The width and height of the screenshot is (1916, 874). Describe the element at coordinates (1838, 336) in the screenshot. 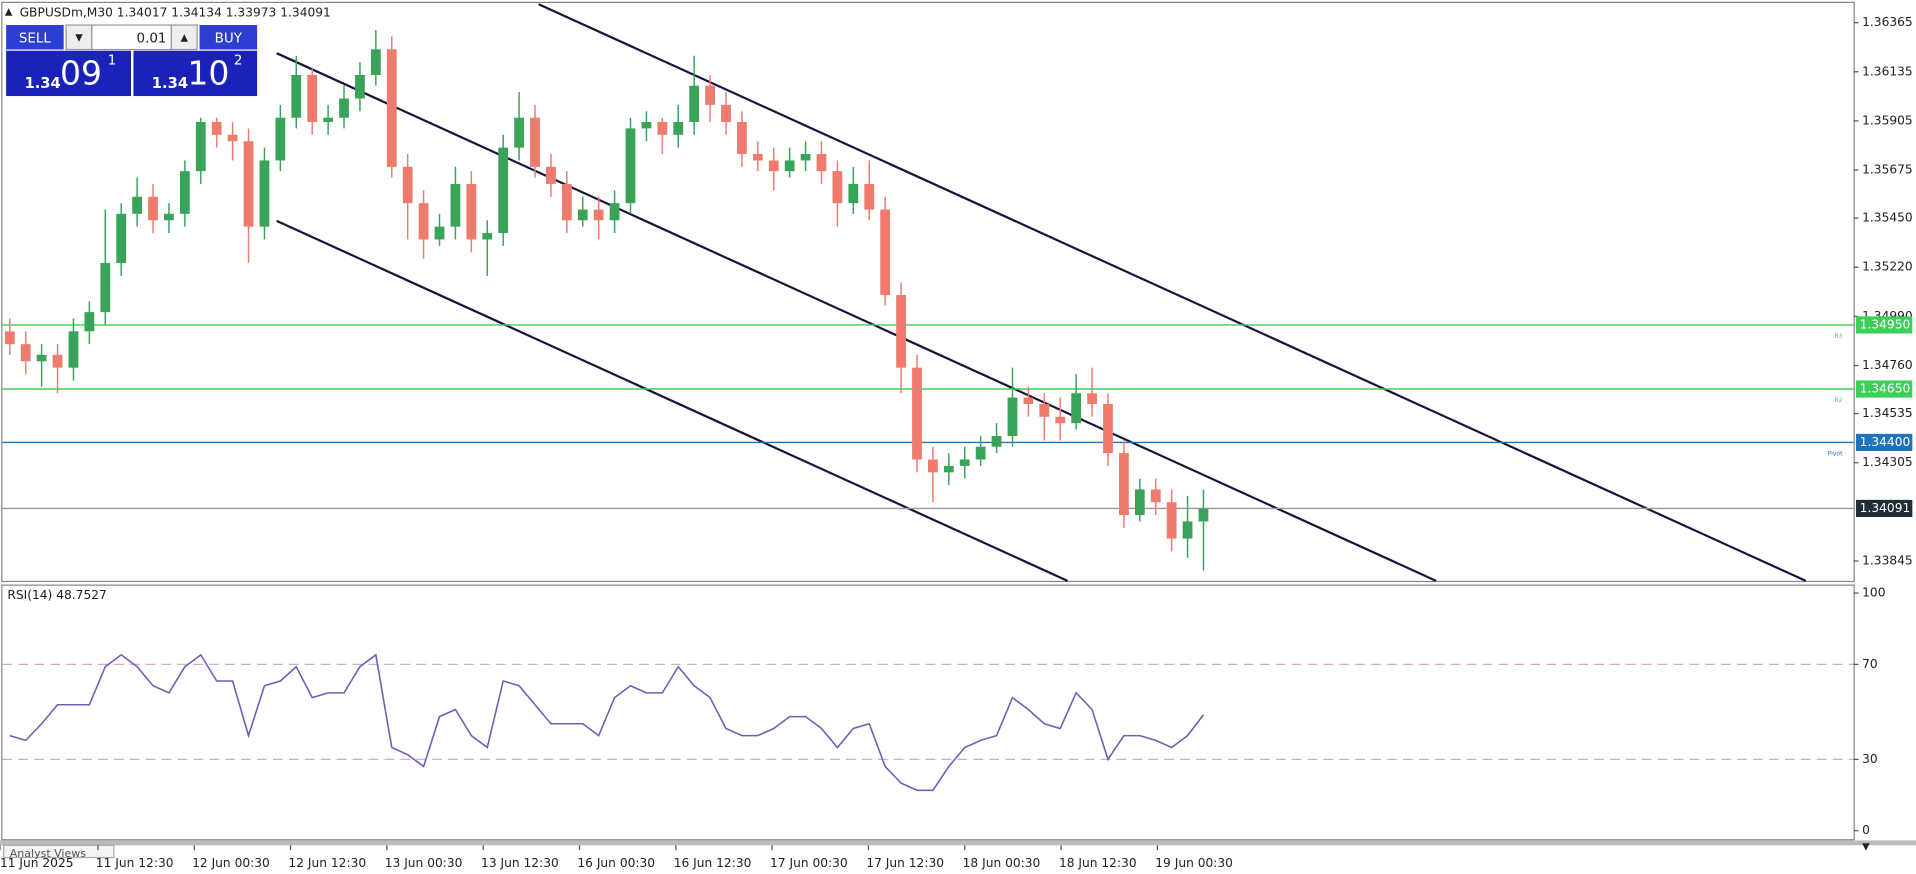

I see `level-name: R3` at that location.